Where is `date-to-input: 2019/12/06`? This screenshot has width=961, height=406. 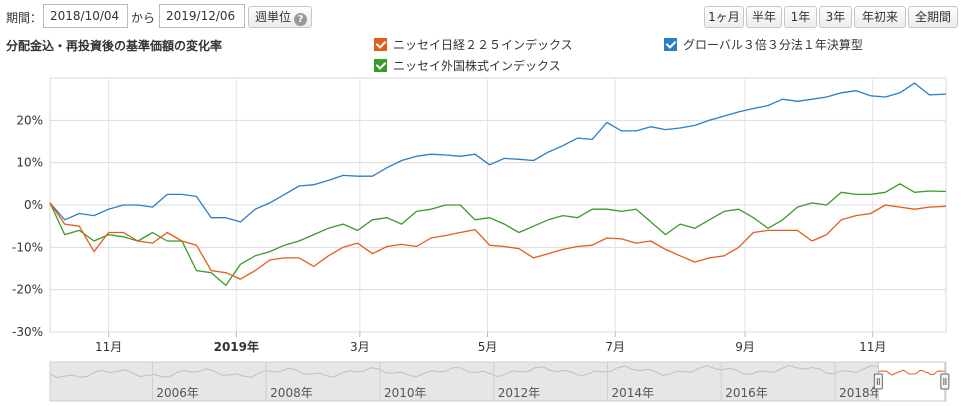 date-to-input: 2019/12/06 is located at coordinates (202, 16).